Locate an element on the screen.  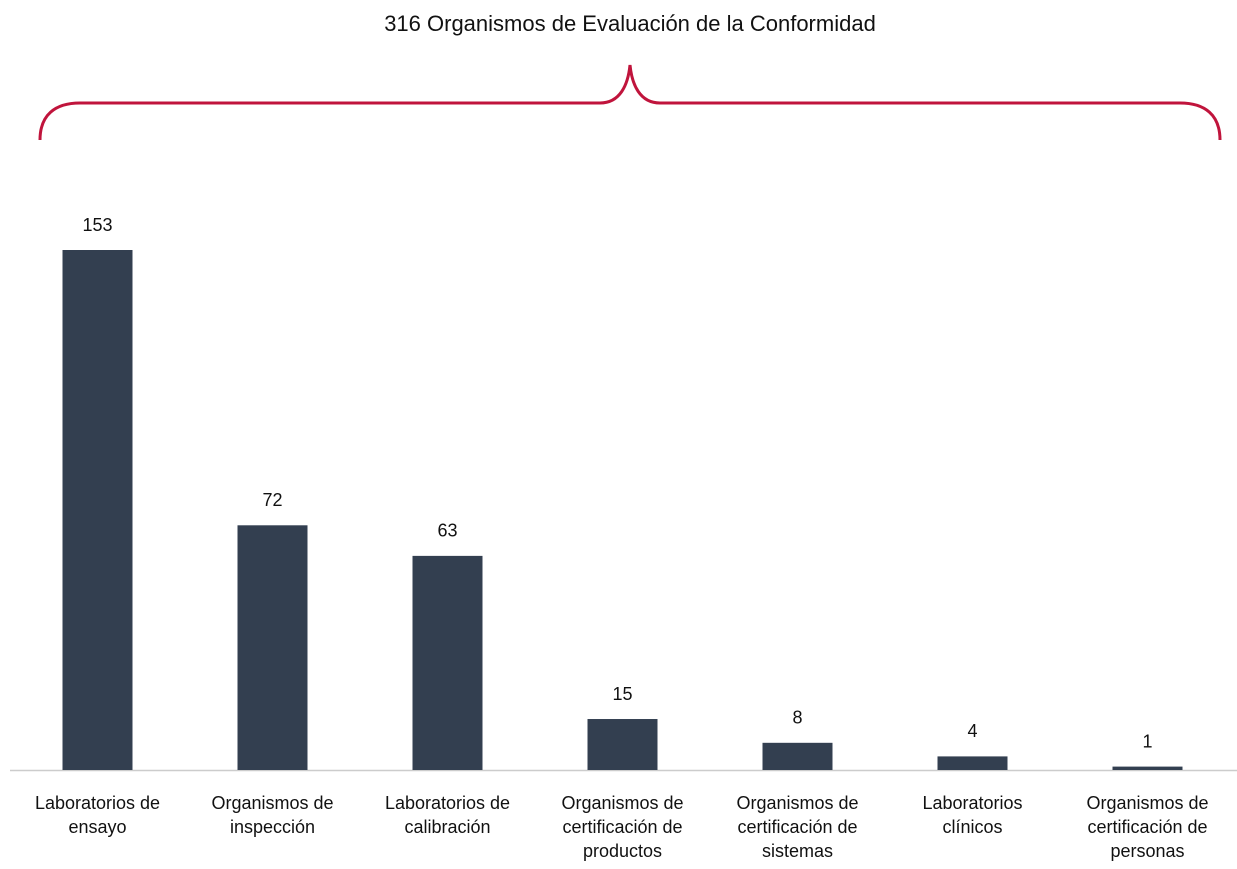
x-tick-label: Laboratorios de ensayo is located at coordinates (97, 815).